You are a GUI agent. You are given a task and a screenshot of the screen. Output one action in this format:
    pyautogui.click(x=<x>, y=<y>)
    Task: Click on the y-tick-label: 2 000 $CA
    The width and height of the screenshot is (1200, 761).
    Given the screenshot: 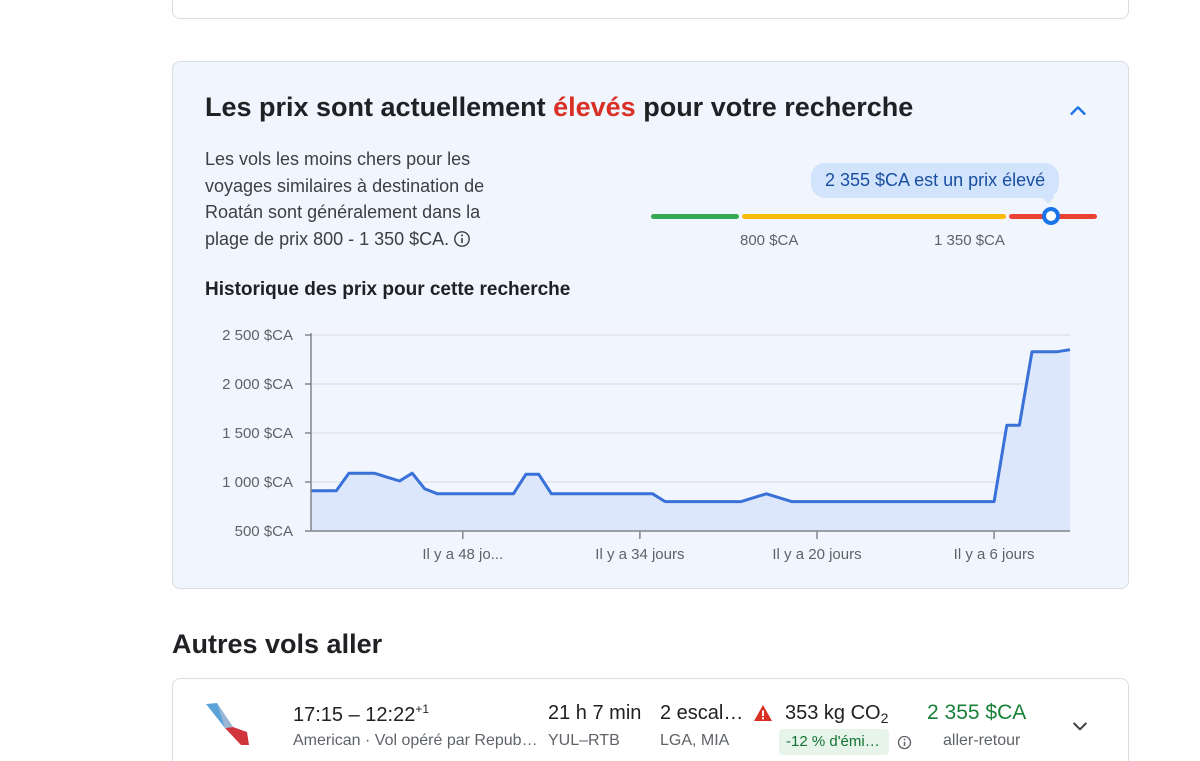 What is the action you would take?
    pyautogui.click(x=257, y=384)
    